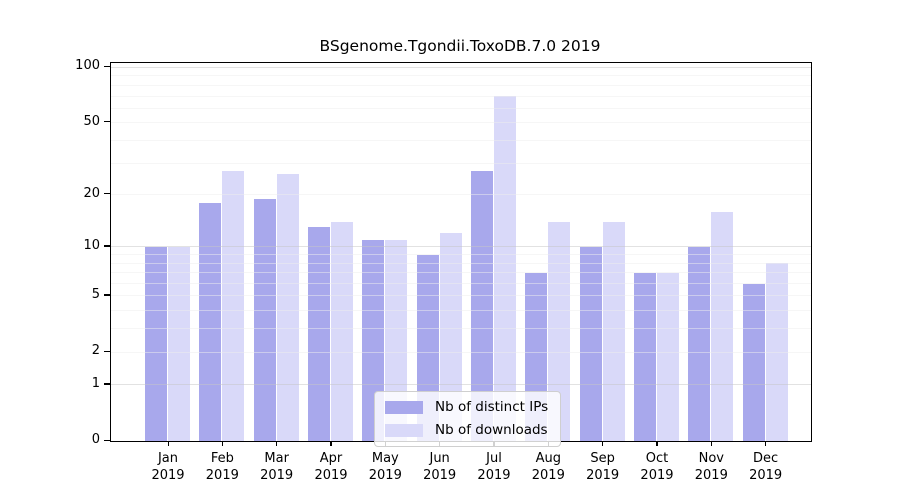  Describe the element at coordinates (613, 331) in the screenshot. I see `bar-sep-downloads` at that location.